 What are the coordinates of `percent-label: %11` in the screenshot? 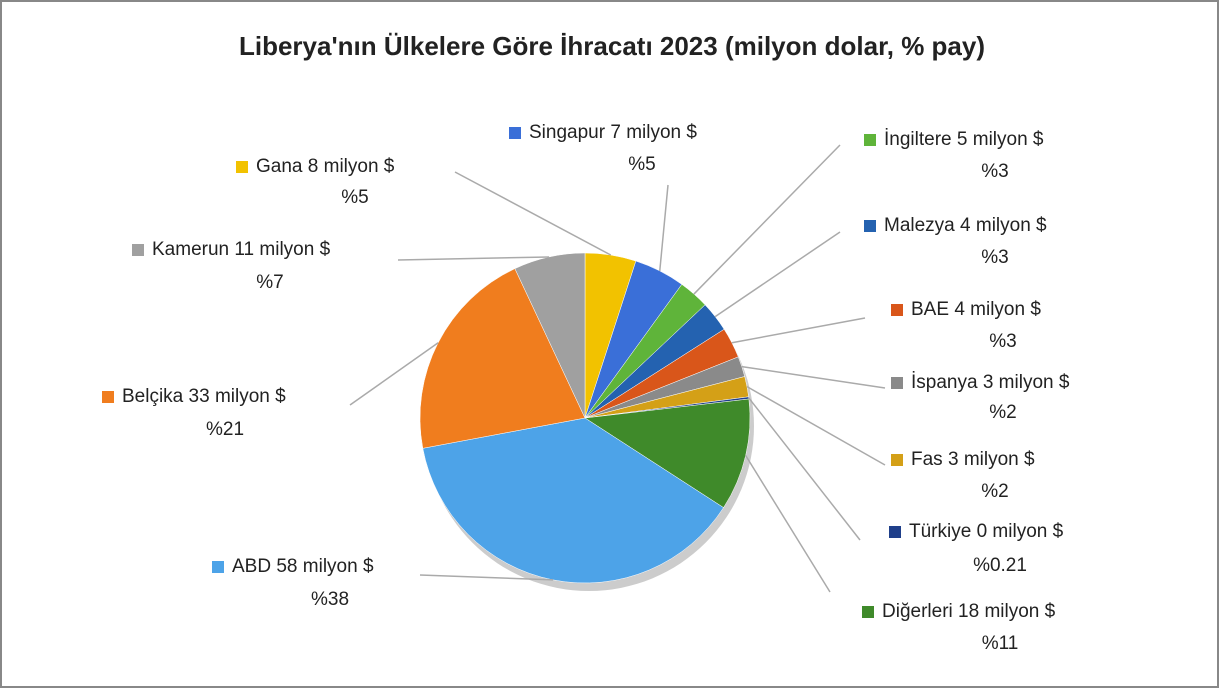 It's located at (1000, 643).